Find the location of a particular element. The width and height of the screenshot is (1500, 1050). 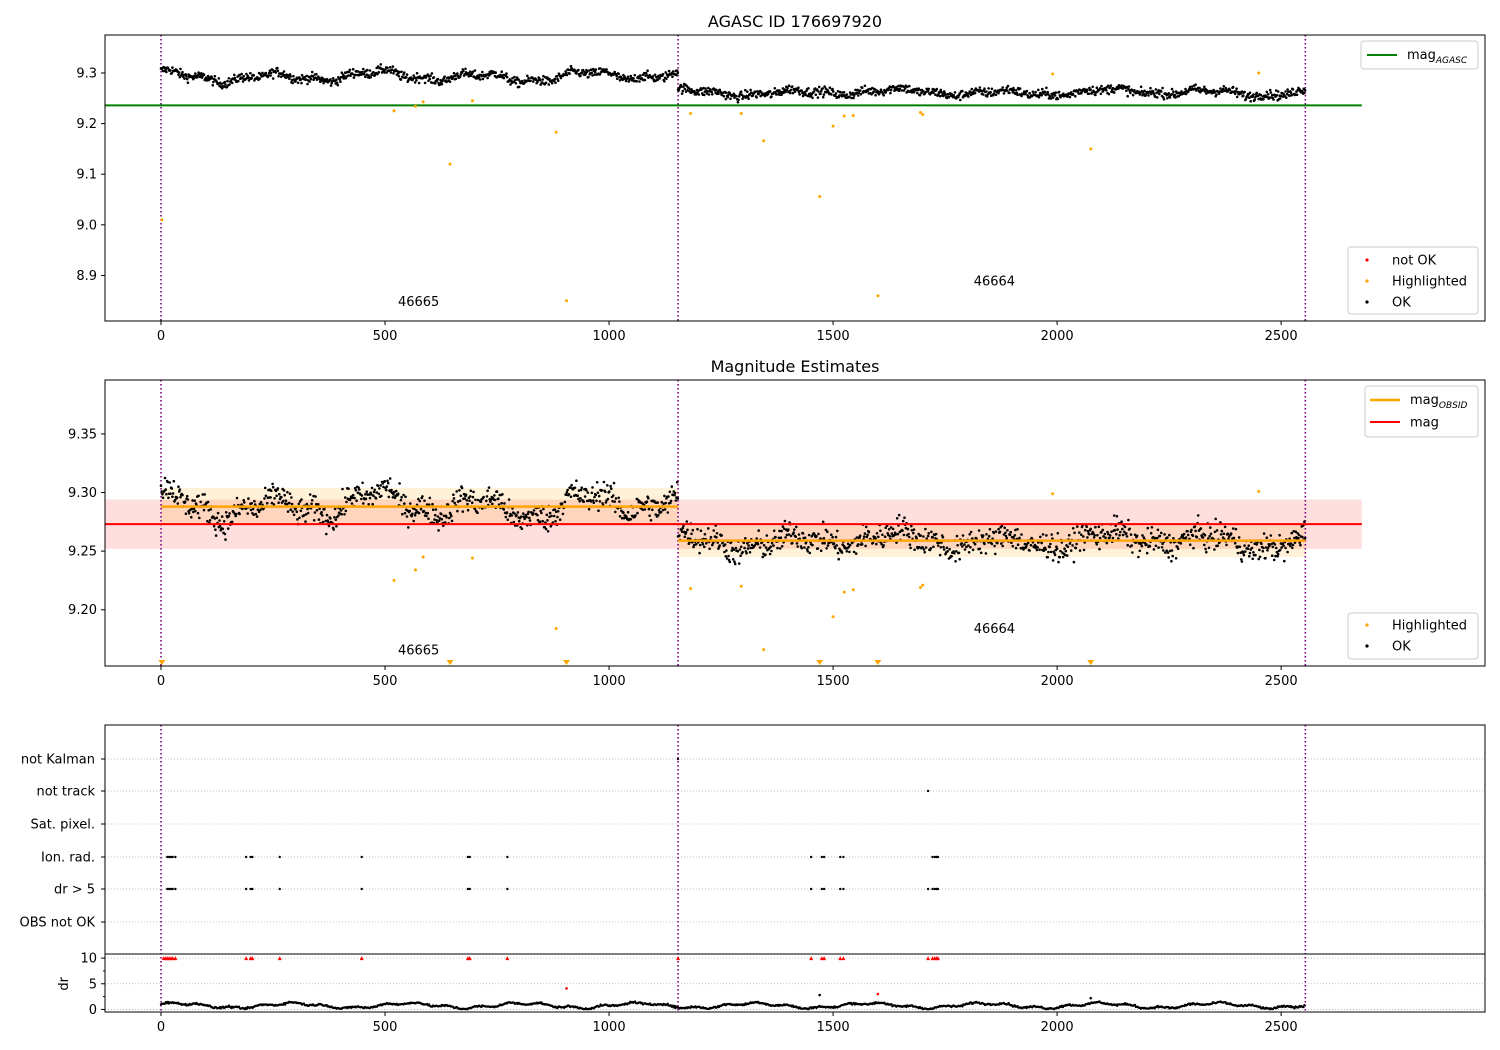

dr-outlier-point is located at coordinates (819, 995).